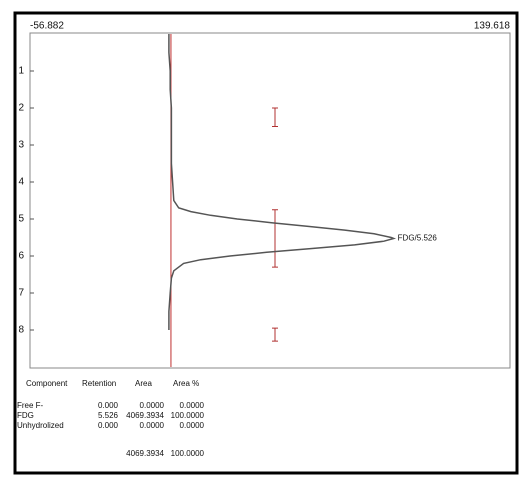  Describe the element at coordinates (188, 453) in the screenshot. I see `table-total: 100.0000` at that location.